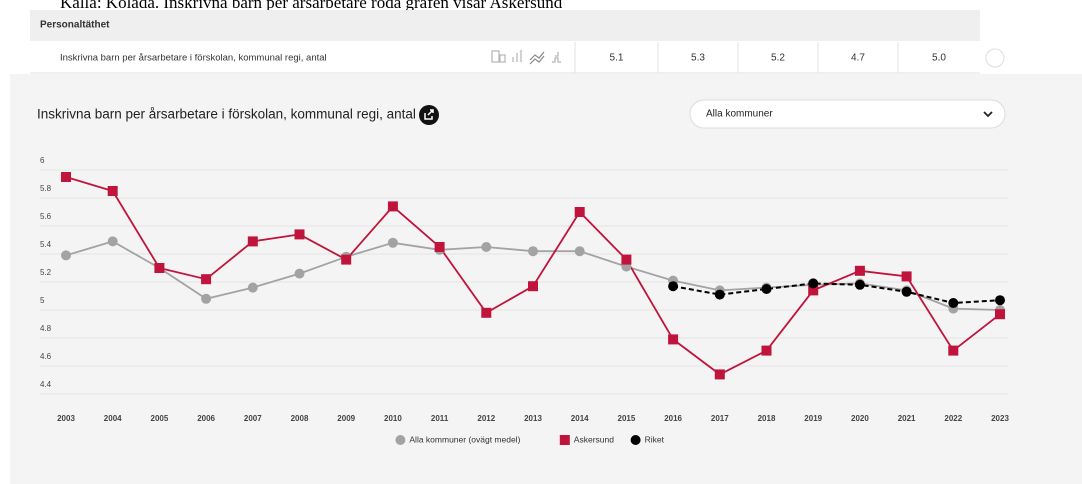 This screenshot has width=1082, height=484. Describe the element at coordinates (526, 57) in the screenshot. I see `row-icons` at that location.